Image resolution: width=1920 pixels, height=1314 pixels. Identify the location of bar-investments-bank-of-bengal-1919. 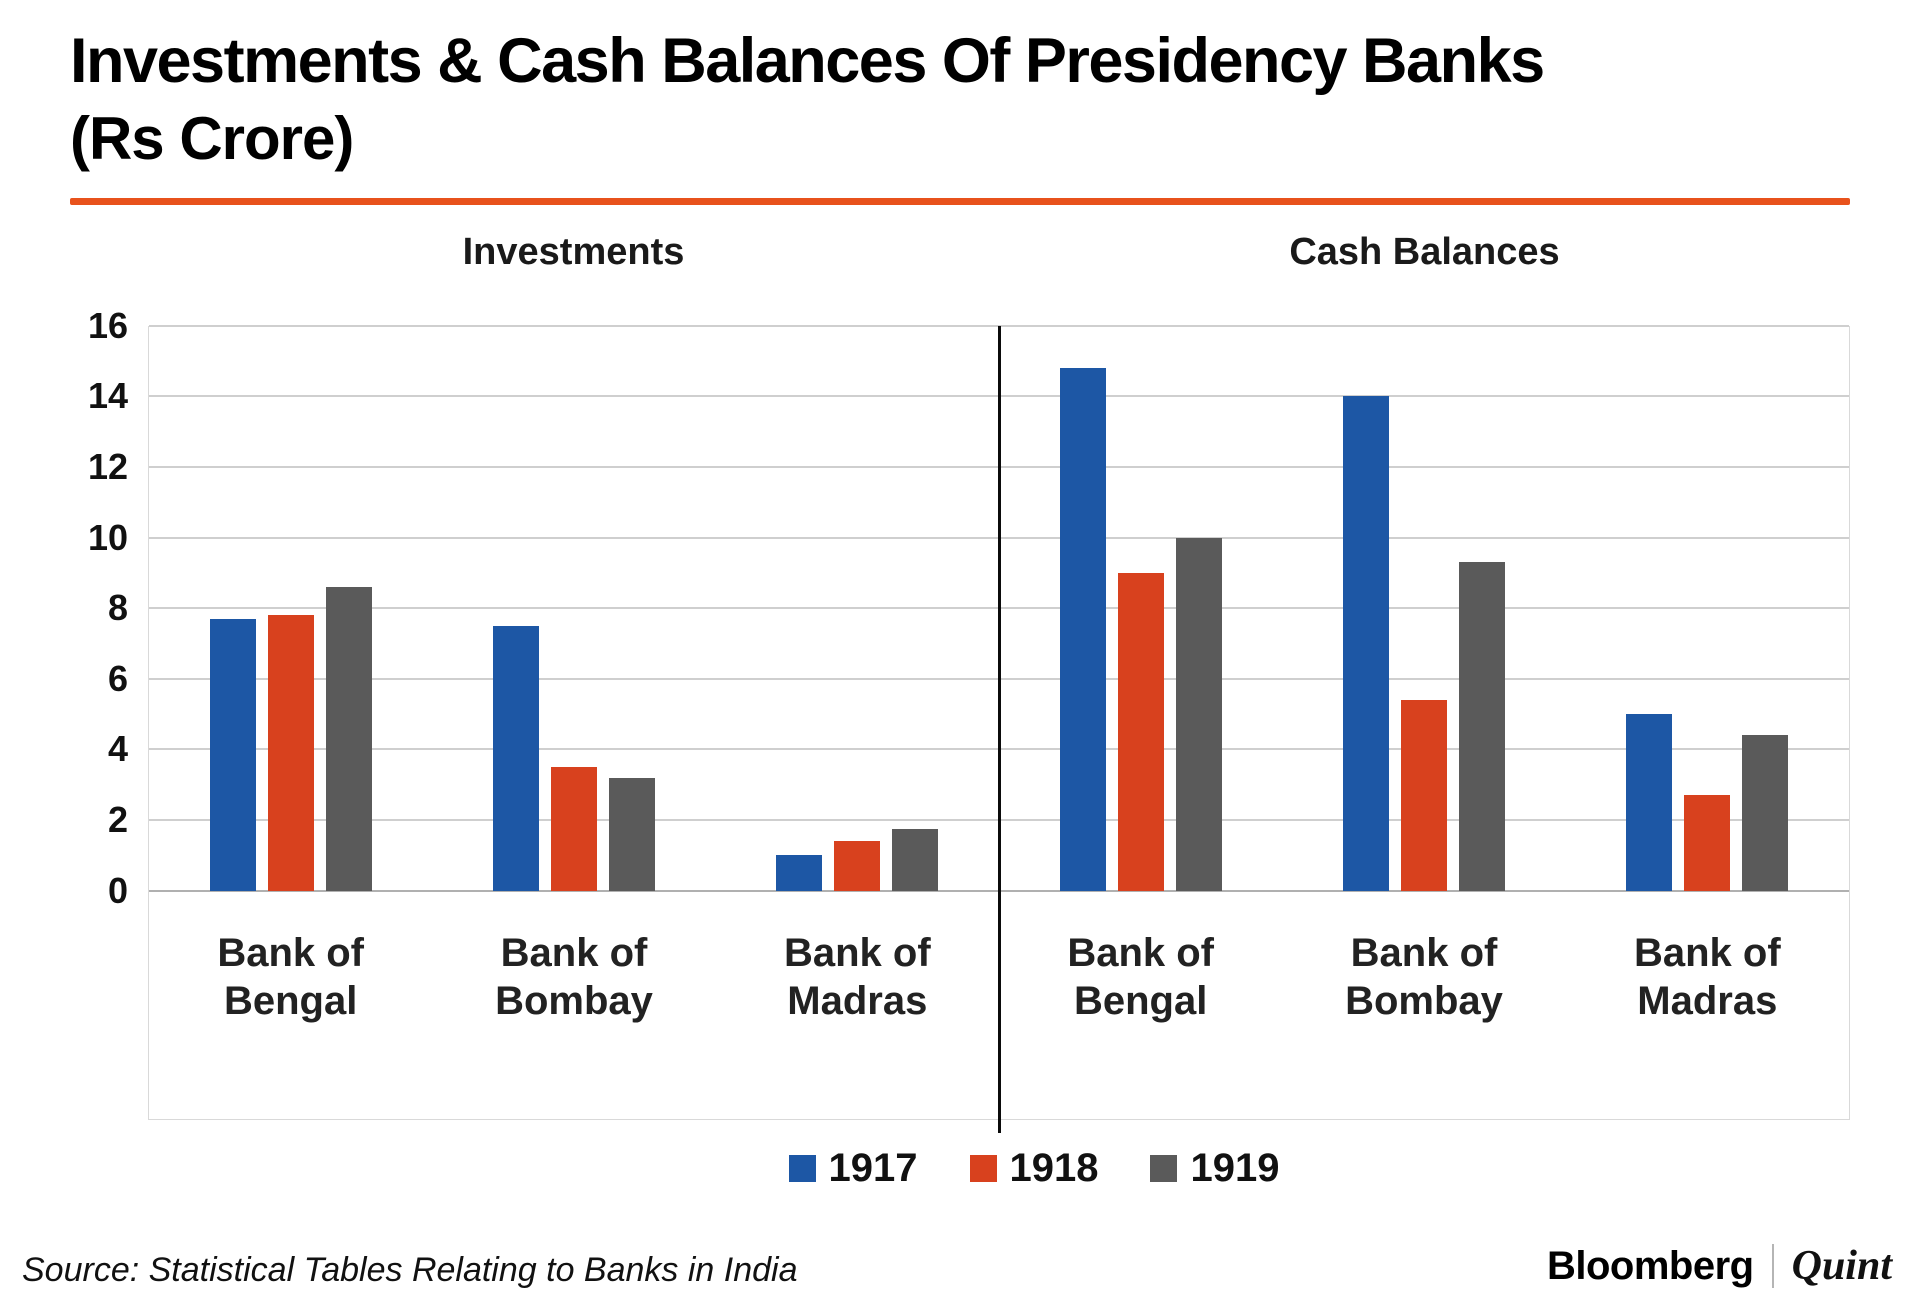
(348, 739).